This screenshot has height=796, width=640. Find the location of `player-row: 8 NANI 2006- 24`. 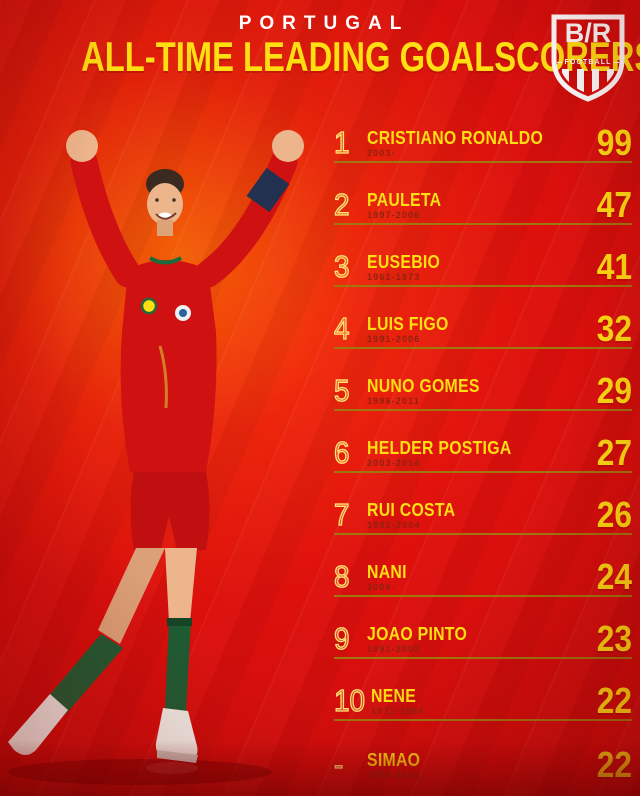

player-row: 8 NANI 2006- 24 is located at coordinates (482, 566).